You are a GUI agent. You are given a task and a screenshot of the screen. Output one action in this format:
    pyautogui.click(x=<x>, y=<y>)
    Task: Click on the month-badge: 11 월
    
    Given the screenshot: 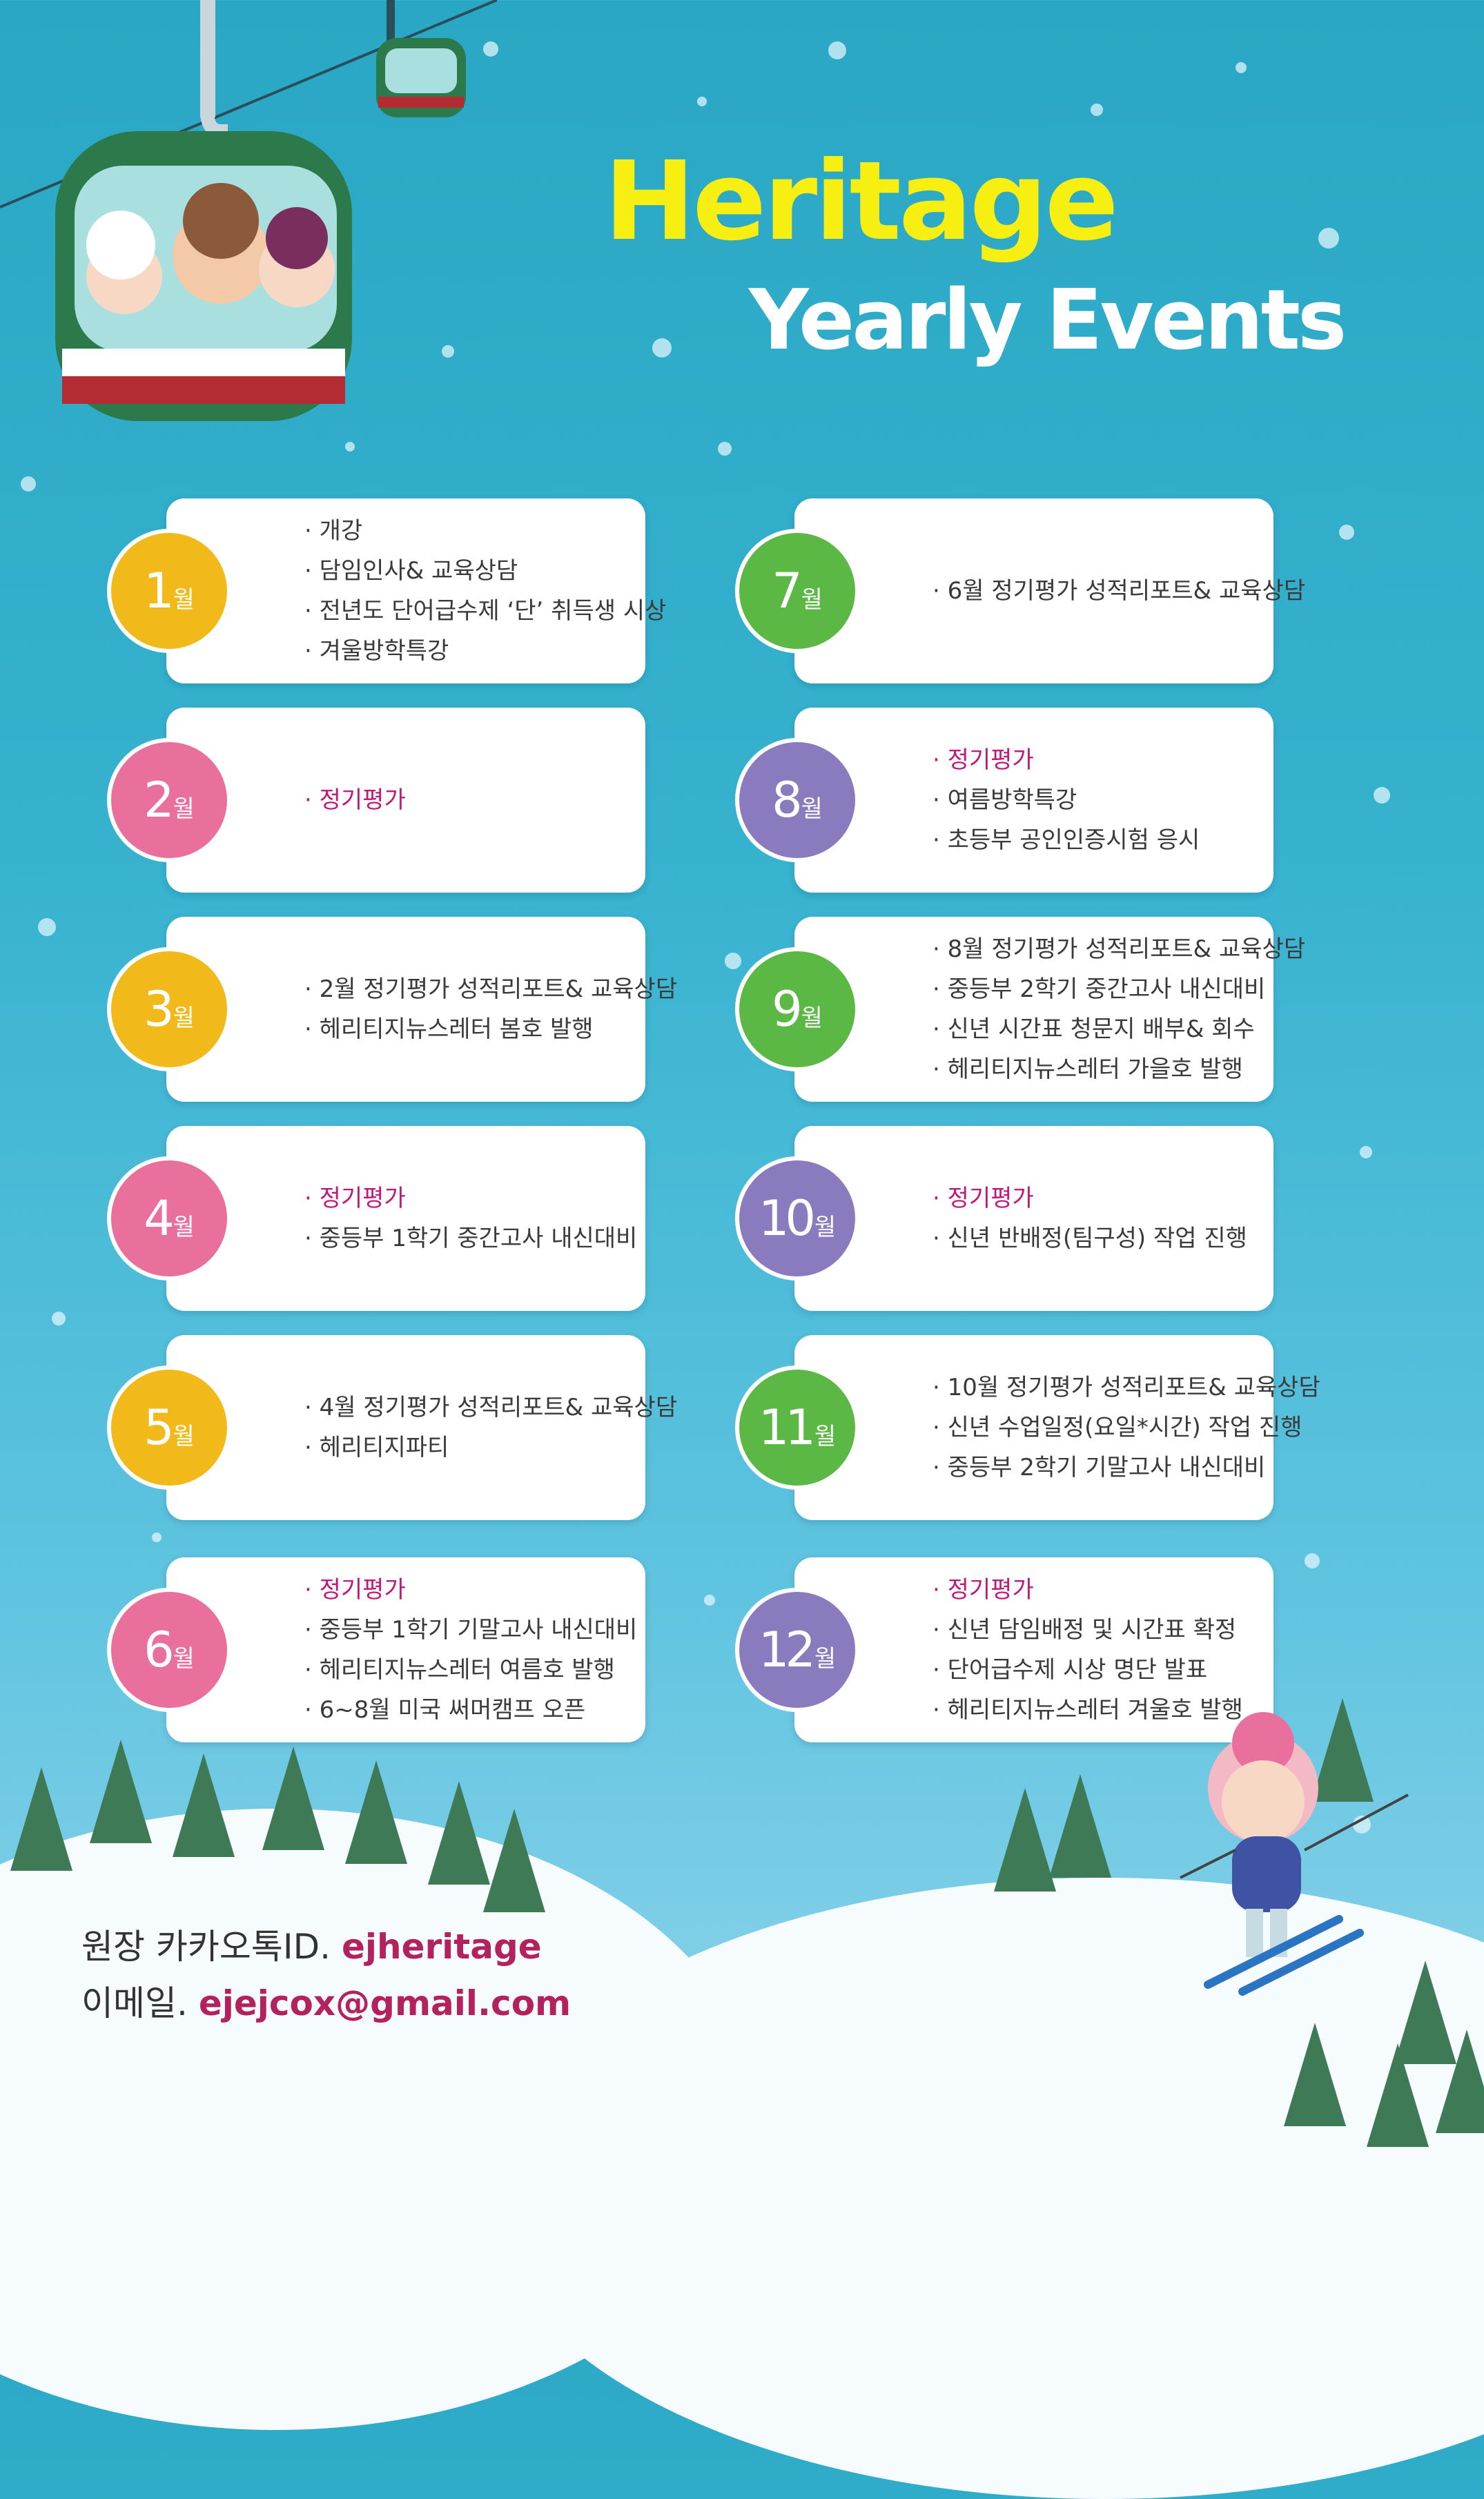 What is the action you would take?
    pyautogui.click(x=797, y=1427)
    